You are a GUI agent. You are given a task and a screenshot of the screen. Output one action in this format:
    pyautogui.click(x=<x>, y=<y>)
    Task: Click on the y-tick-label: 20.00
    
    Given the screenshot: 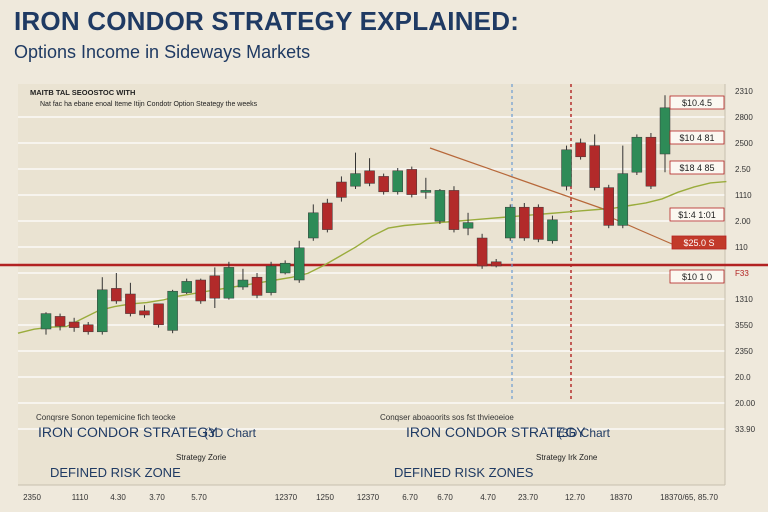 What is the action you would take?
    pyautogui.click(x=745, y=403)
    